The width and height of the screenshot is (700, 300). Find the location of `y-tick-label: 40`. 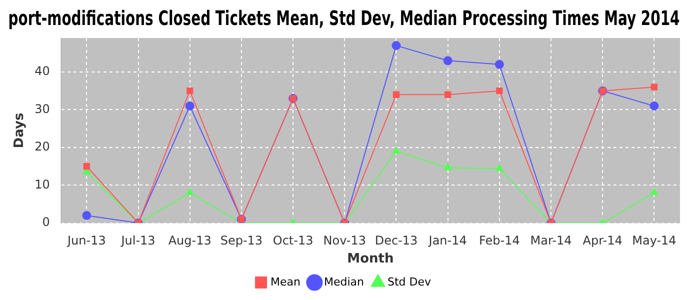

y-tick-label: 40 is located at coordinates (42, 71).